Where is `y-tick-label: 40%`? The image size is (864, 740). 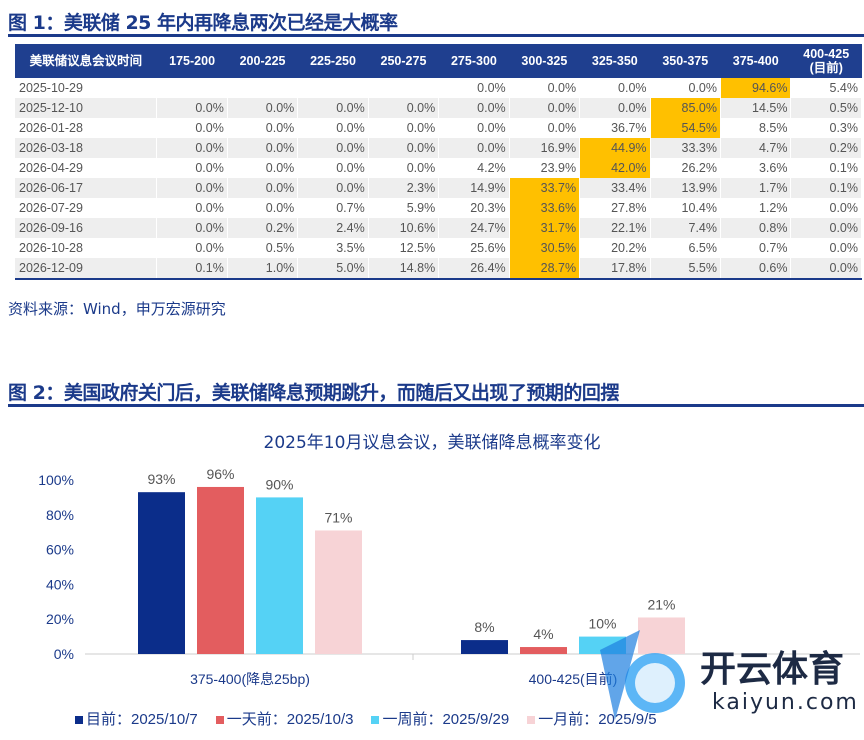
y-tick-label: 40% is located at coordinates (60, 584).